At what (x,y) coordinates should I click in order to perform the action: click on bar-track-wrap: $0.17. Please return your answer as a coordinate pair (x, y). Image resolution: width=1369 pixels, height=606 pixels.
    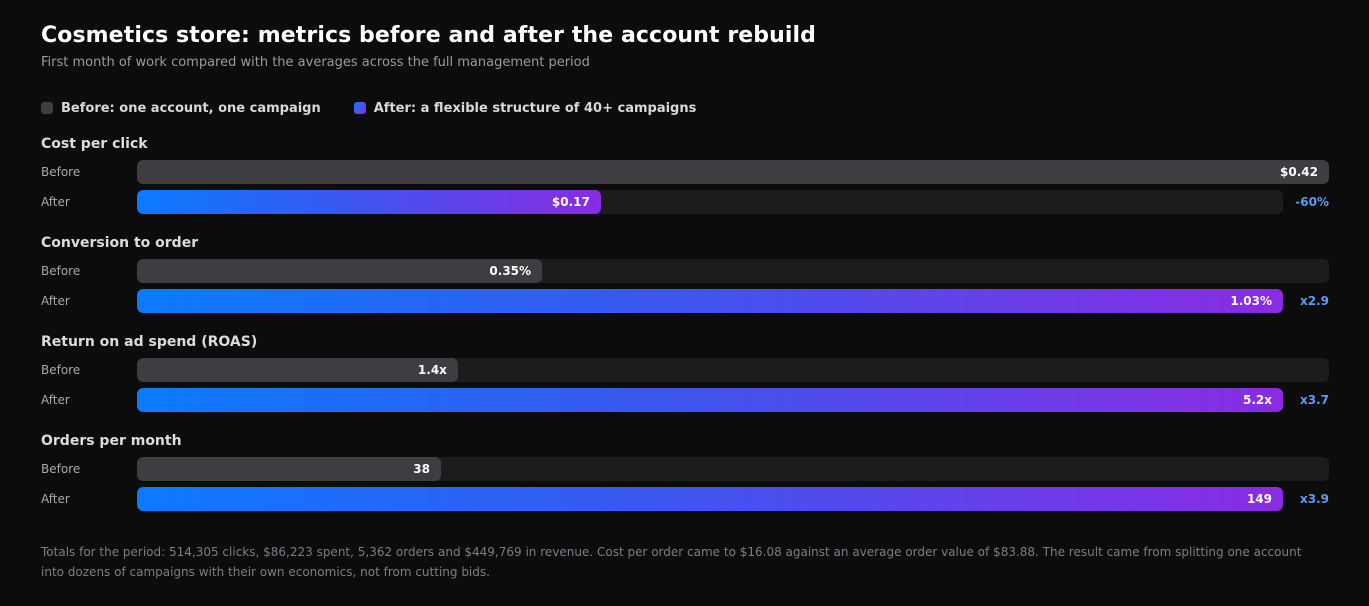
    Looking at the image, I should click on (710, 202).